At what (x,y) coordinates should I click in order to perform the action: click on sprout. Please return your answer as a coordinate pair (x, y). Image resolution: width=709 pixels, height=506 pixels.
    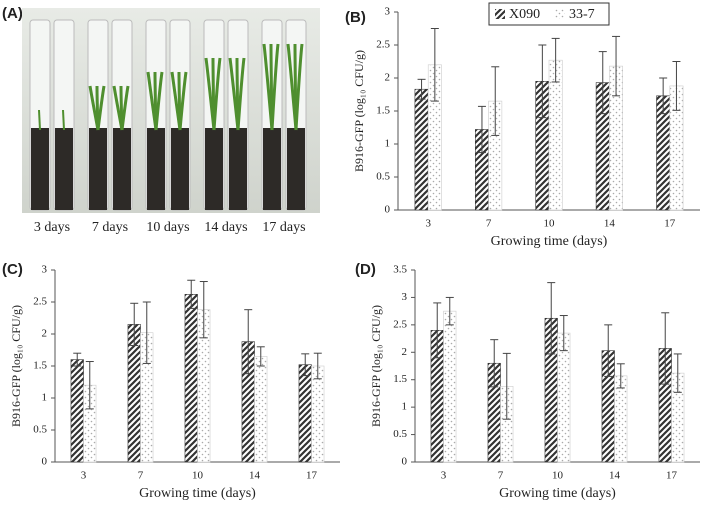
    Looking at the image, I should click on (39, 120).